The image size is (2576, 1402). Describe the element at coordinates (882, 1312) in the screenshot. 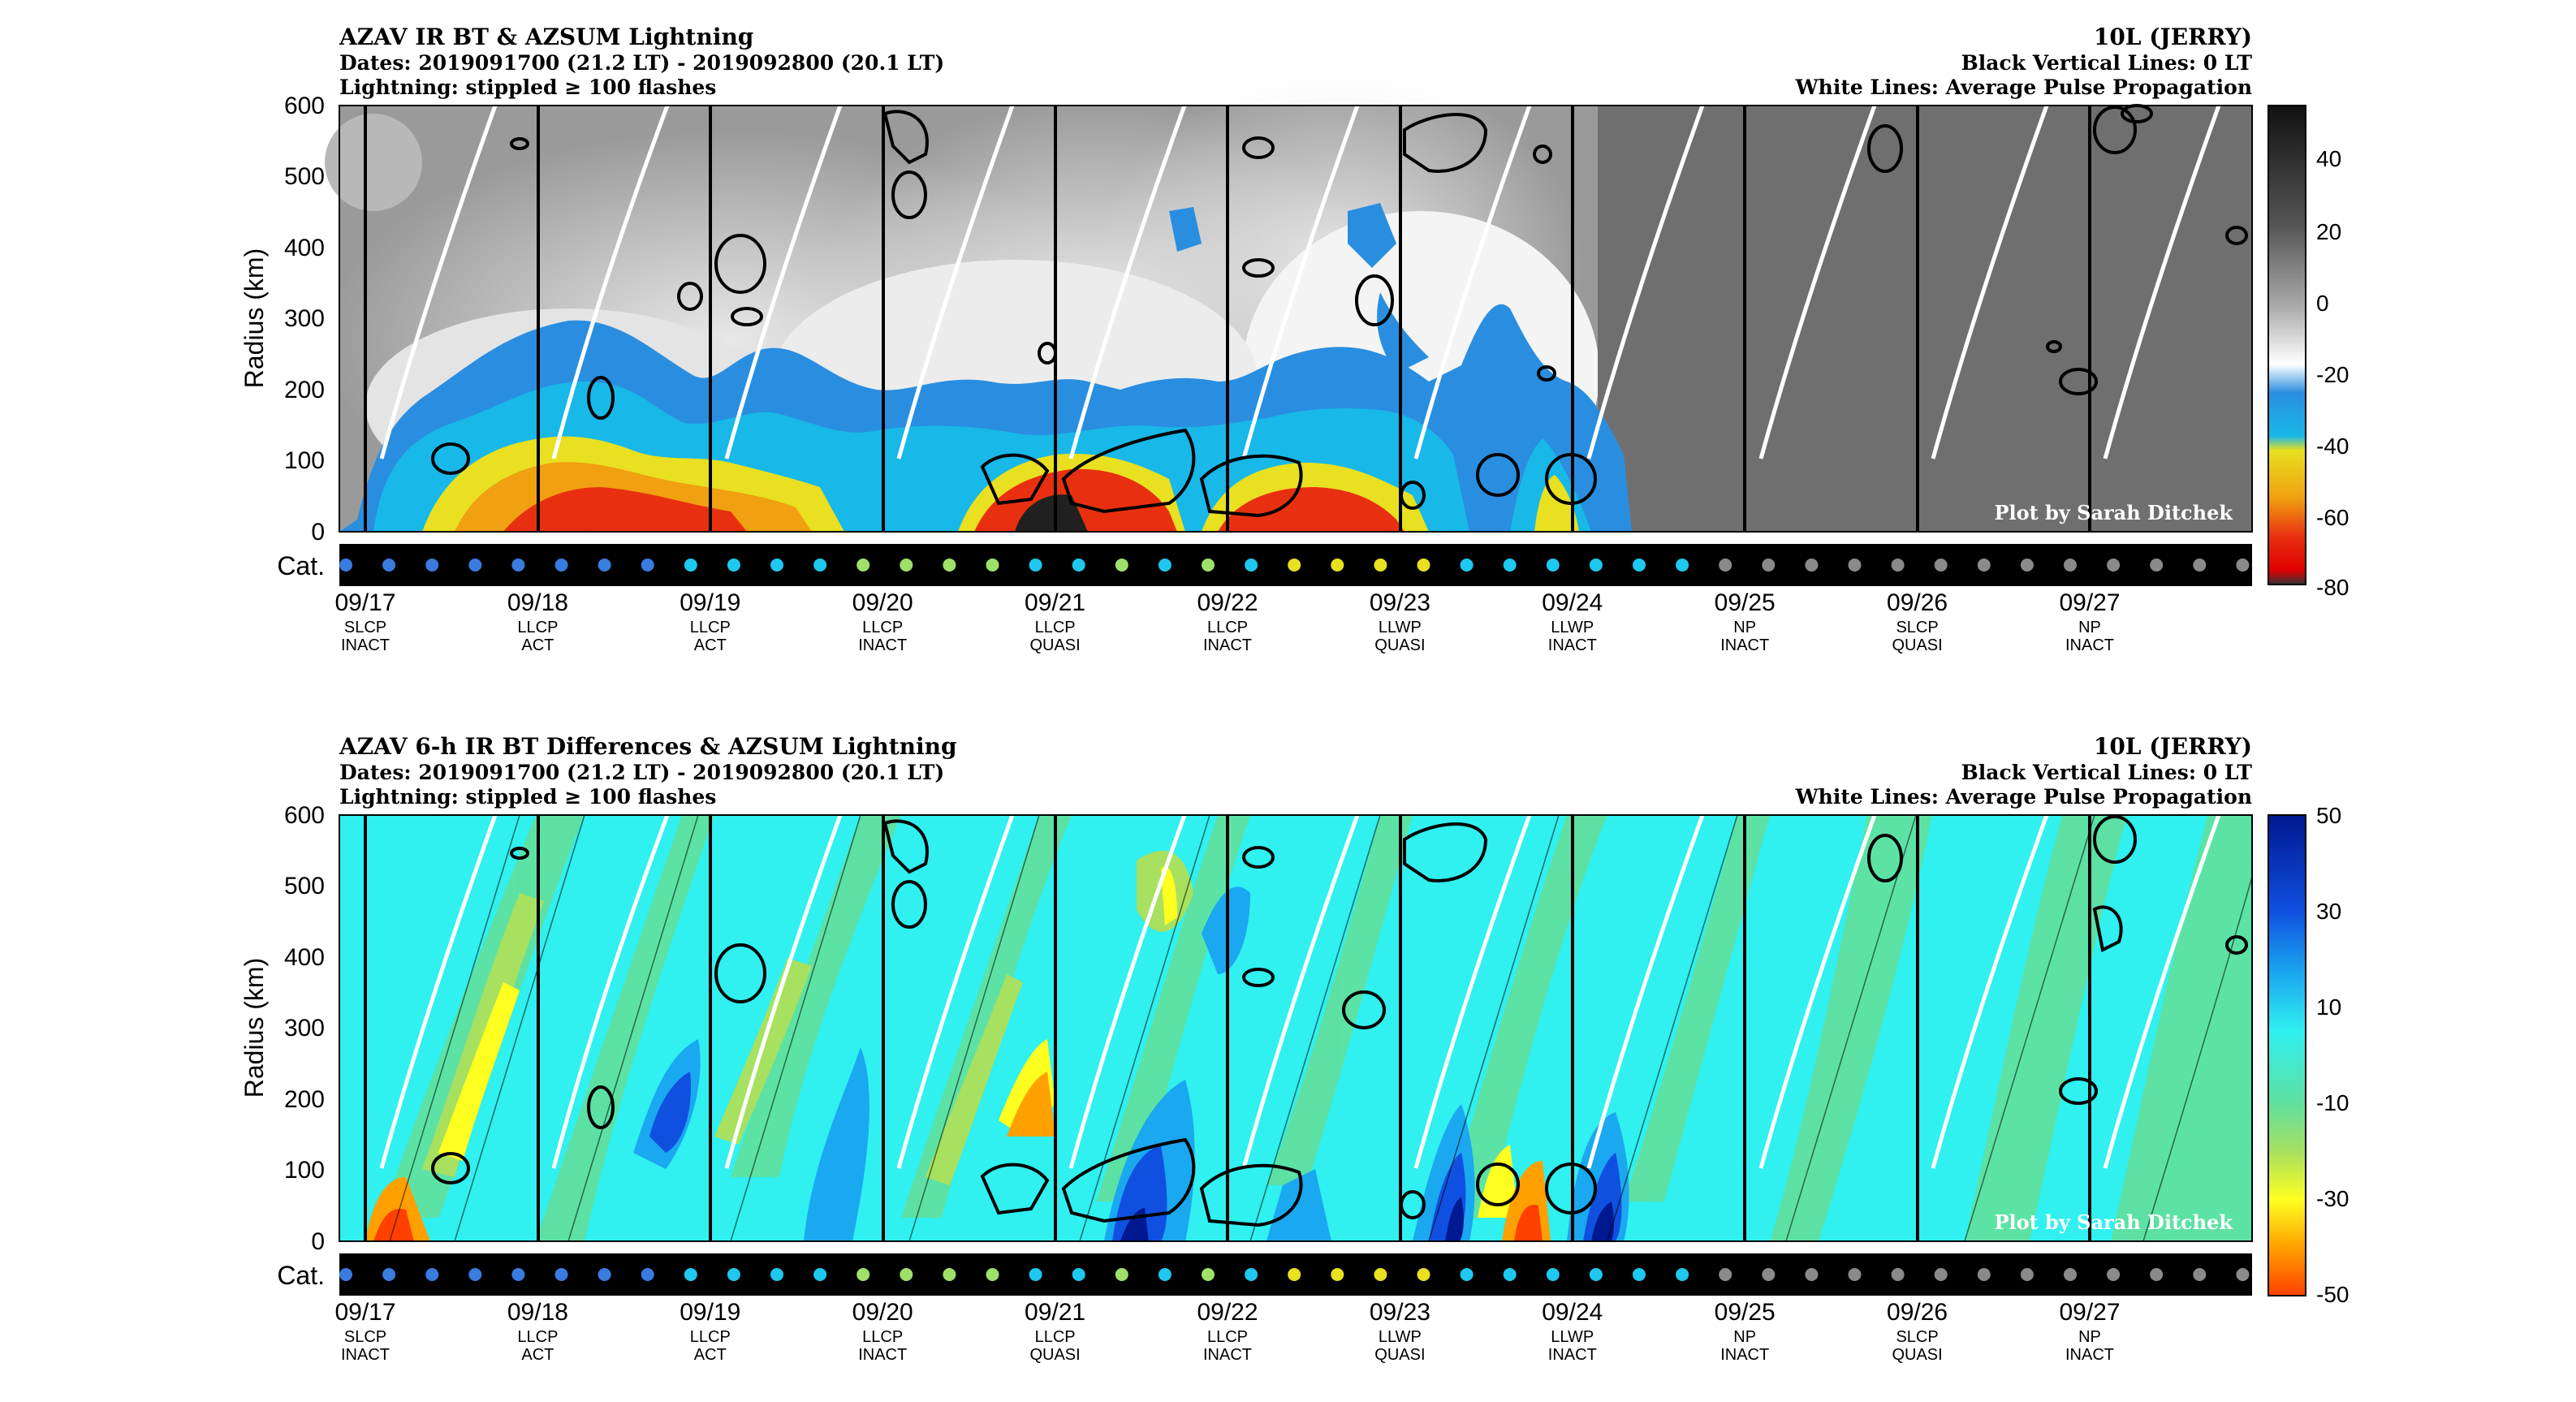

I see `x-tick-date: 09/20` at that location.